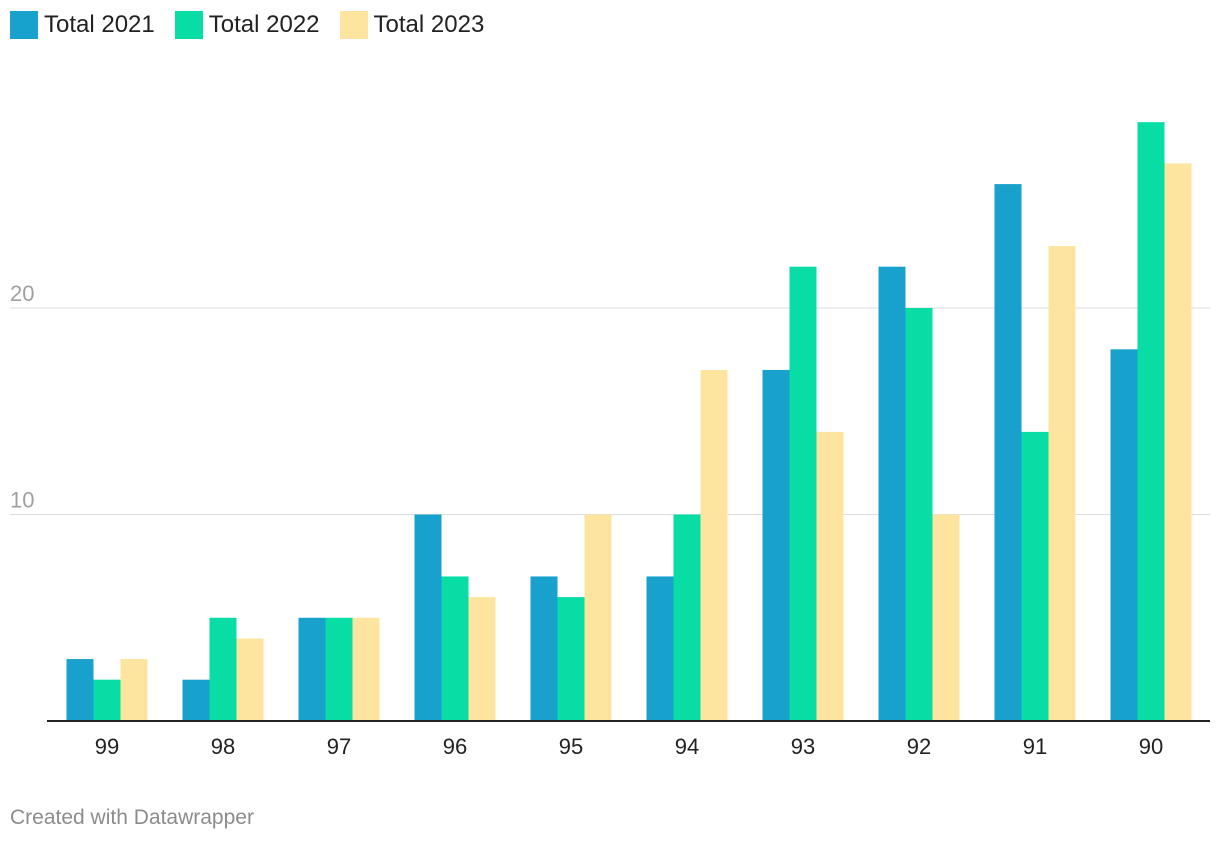 The width and height of the screenshot is (1220, 844). What do you see at coordinates (188, 25) in the screenshot?
I see `legend-swatch-total-2022` at bounding box center [188, 25].